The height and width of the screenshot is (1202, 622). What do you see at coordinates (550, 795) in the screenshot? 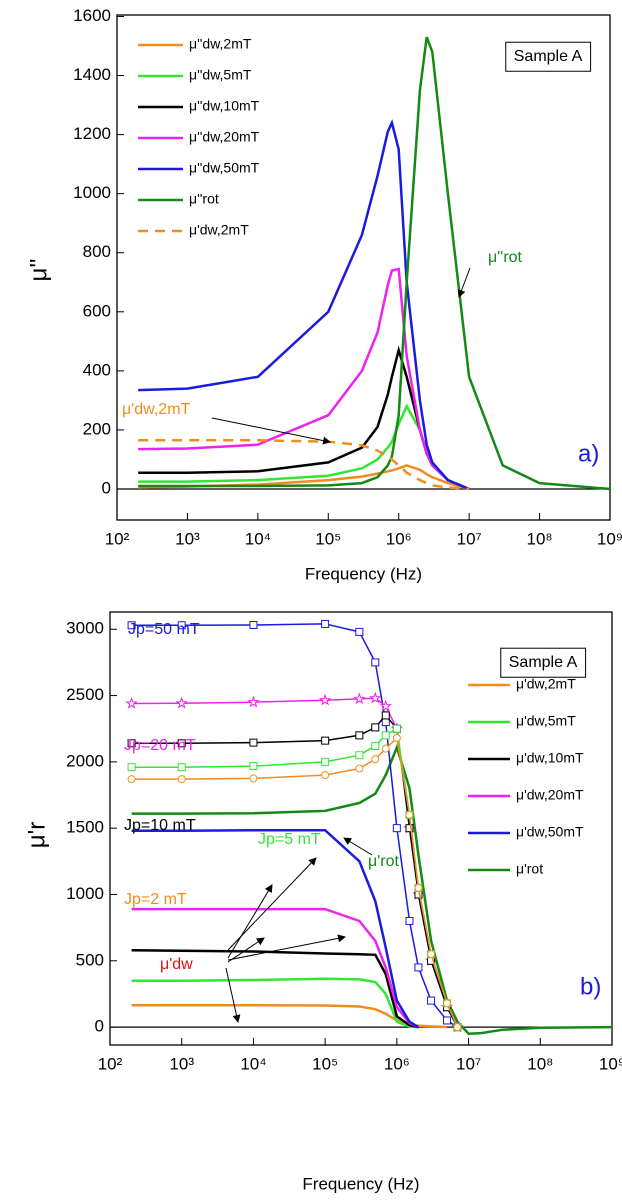
I see `legend-label: μ'dw,20mT` at bounding box center [550, 795].